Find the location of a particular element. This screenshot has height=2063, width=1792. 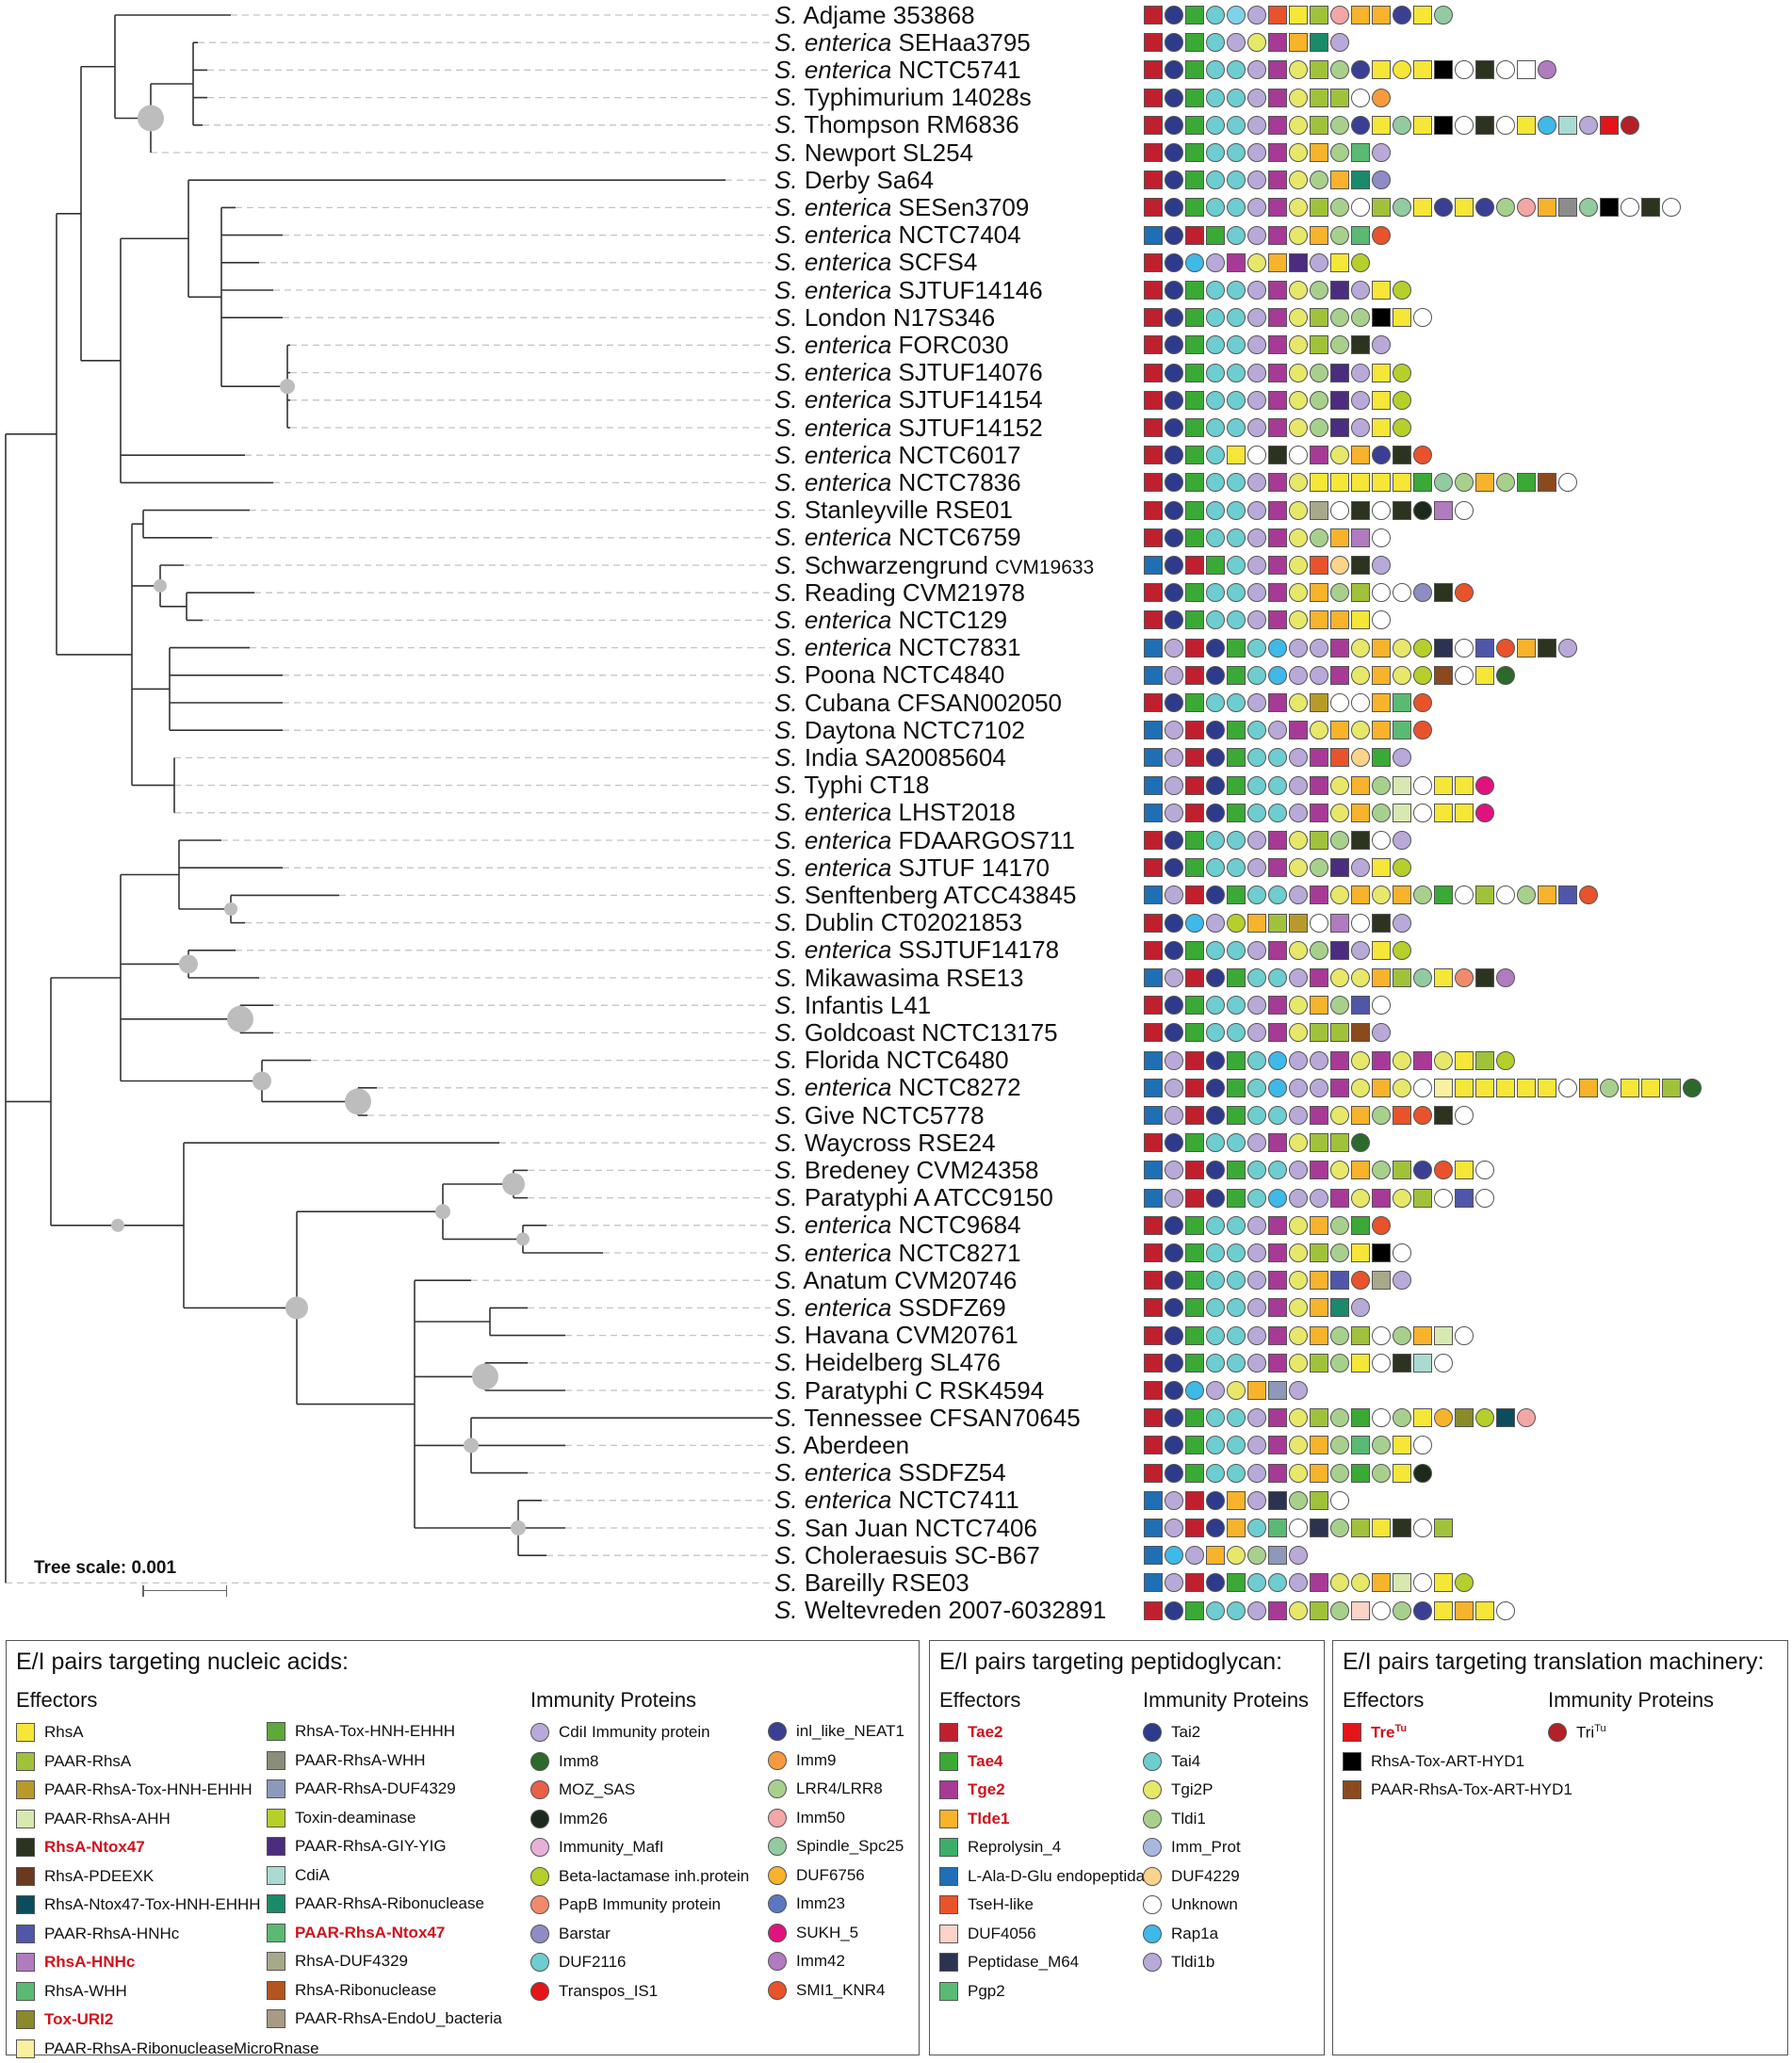

legend-label: Imm23 is located at coordinates (821, 1903).